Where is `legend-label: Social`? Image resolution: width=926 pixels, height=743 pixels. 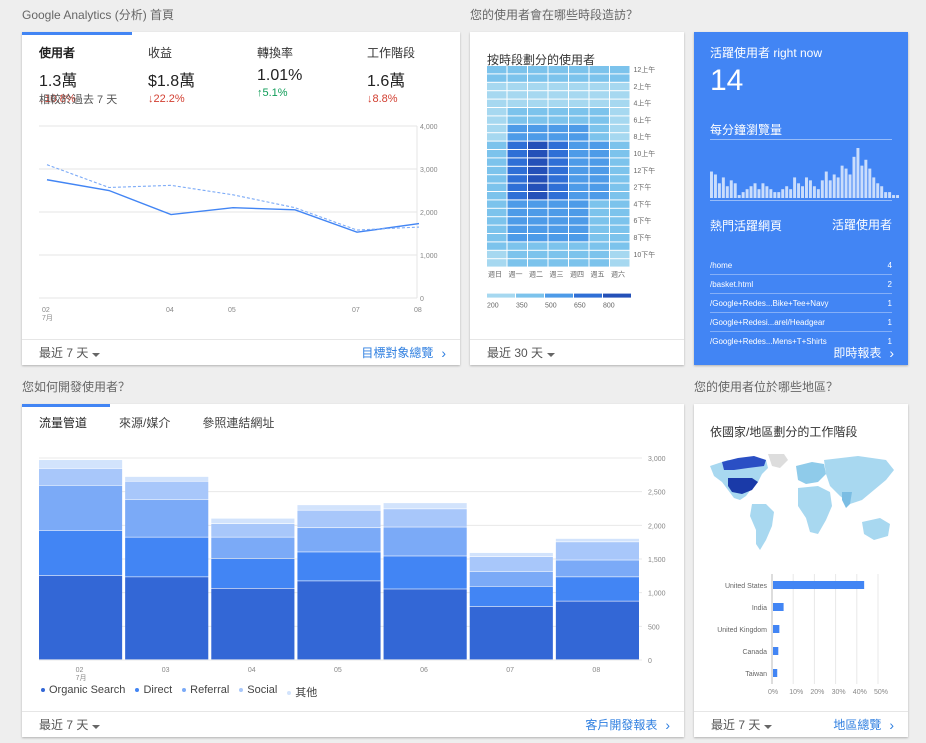 legend-label: Social is located at coordinates (262, 690).